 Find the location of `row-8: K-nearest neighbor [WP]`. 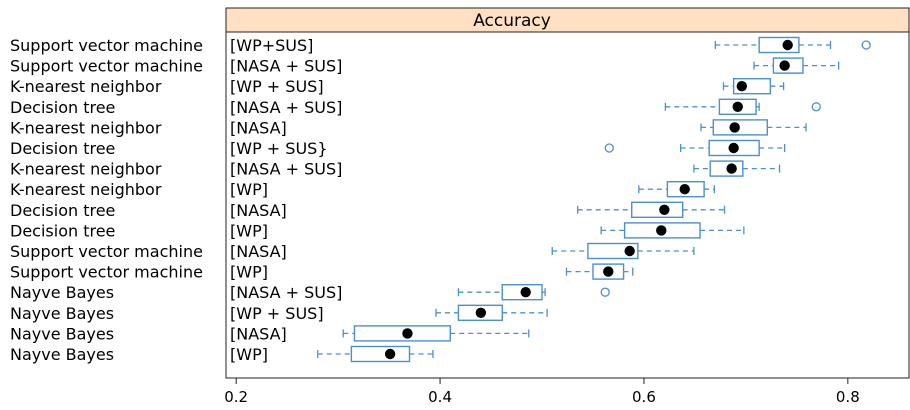

row-8: K-nearest neighbor [WP] is located at coordinates (362, 189).